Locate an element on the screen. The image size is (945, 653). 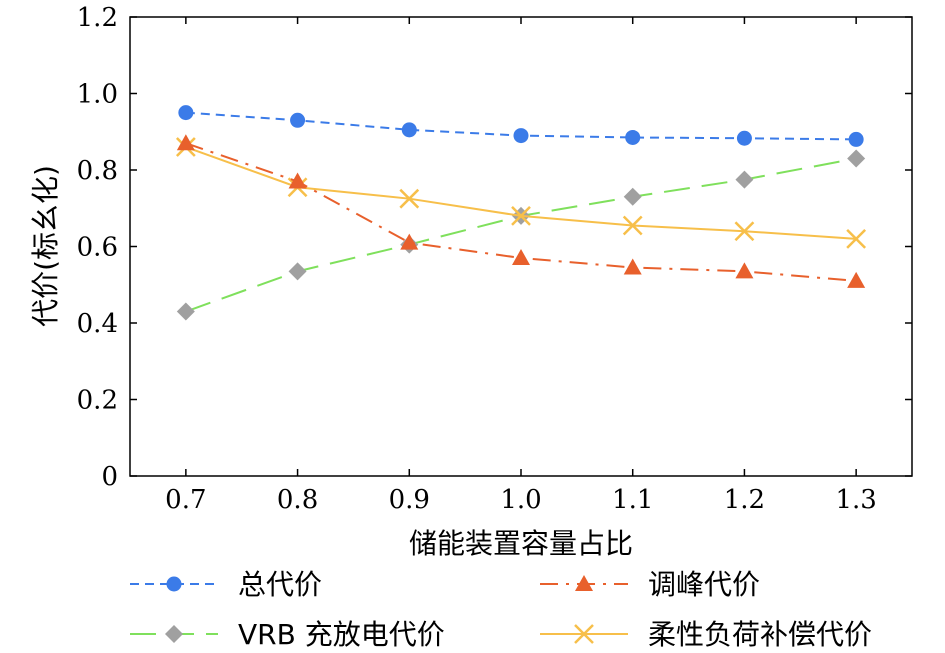
legend-item-1: 调峰代价 is located at coordinates (650, 584).